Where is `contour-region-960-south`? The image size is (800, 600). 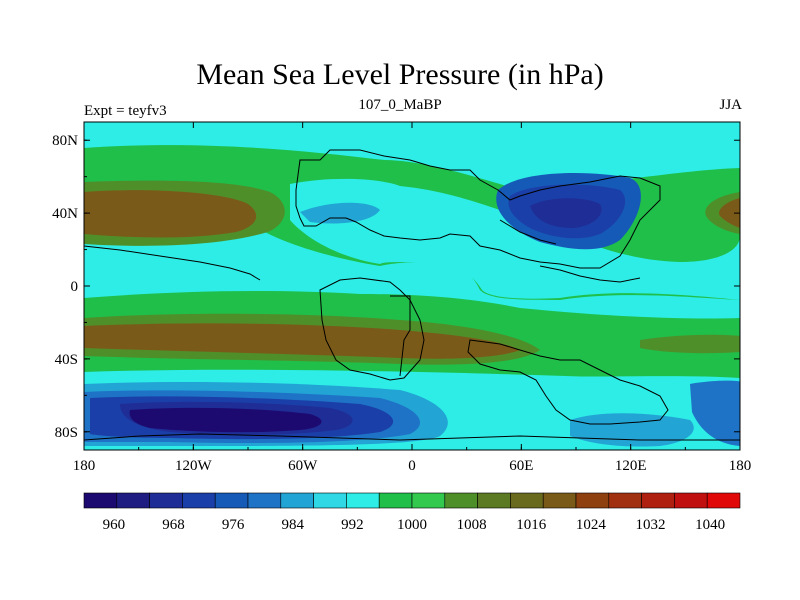
contour-region-960-south is located at coordinates (225, 420).